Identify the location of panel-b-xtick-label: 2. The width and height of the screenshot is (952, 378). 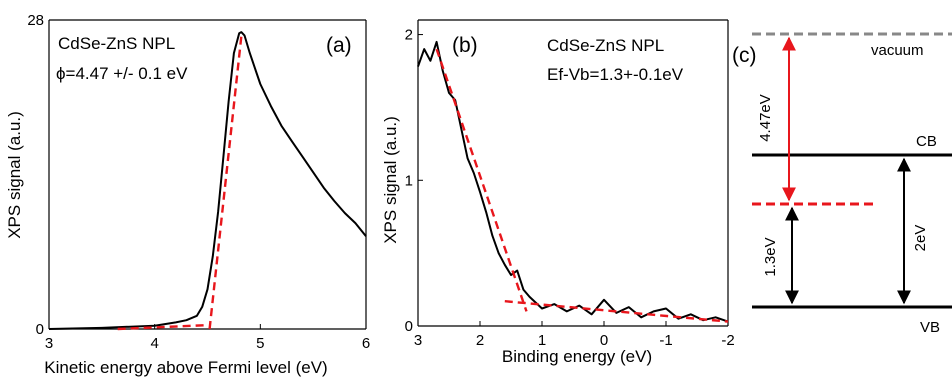
(480, 340).